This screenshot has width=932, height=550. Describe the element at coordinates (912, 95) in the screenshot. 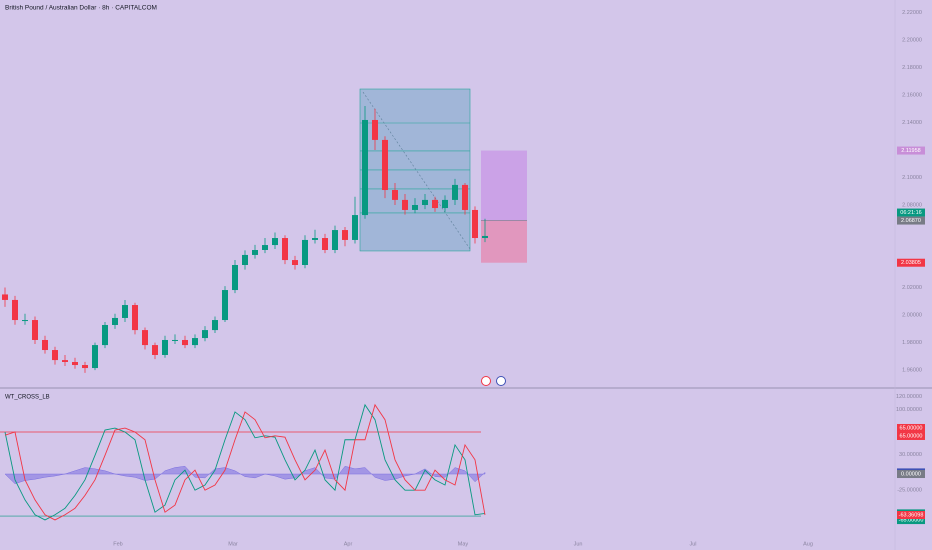

I see `y-tick-label: 2.16000` at that location.